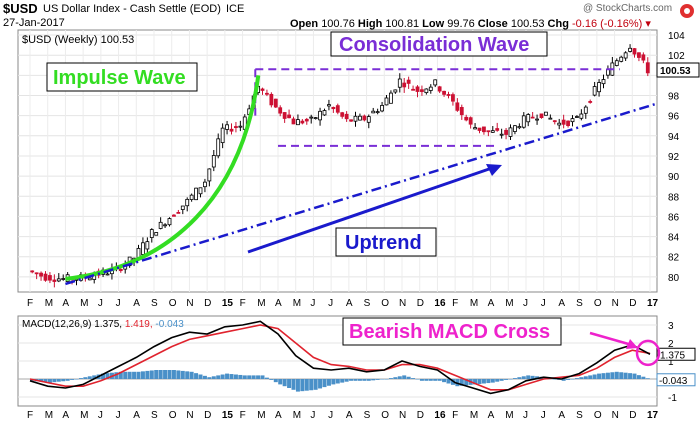 Image resolution: width=700 pixels, height=421 pixels. What do you see at coordinates (122, 77) in the screenshot?
I see `impulse-label-box` at bounding box center [122, 77].